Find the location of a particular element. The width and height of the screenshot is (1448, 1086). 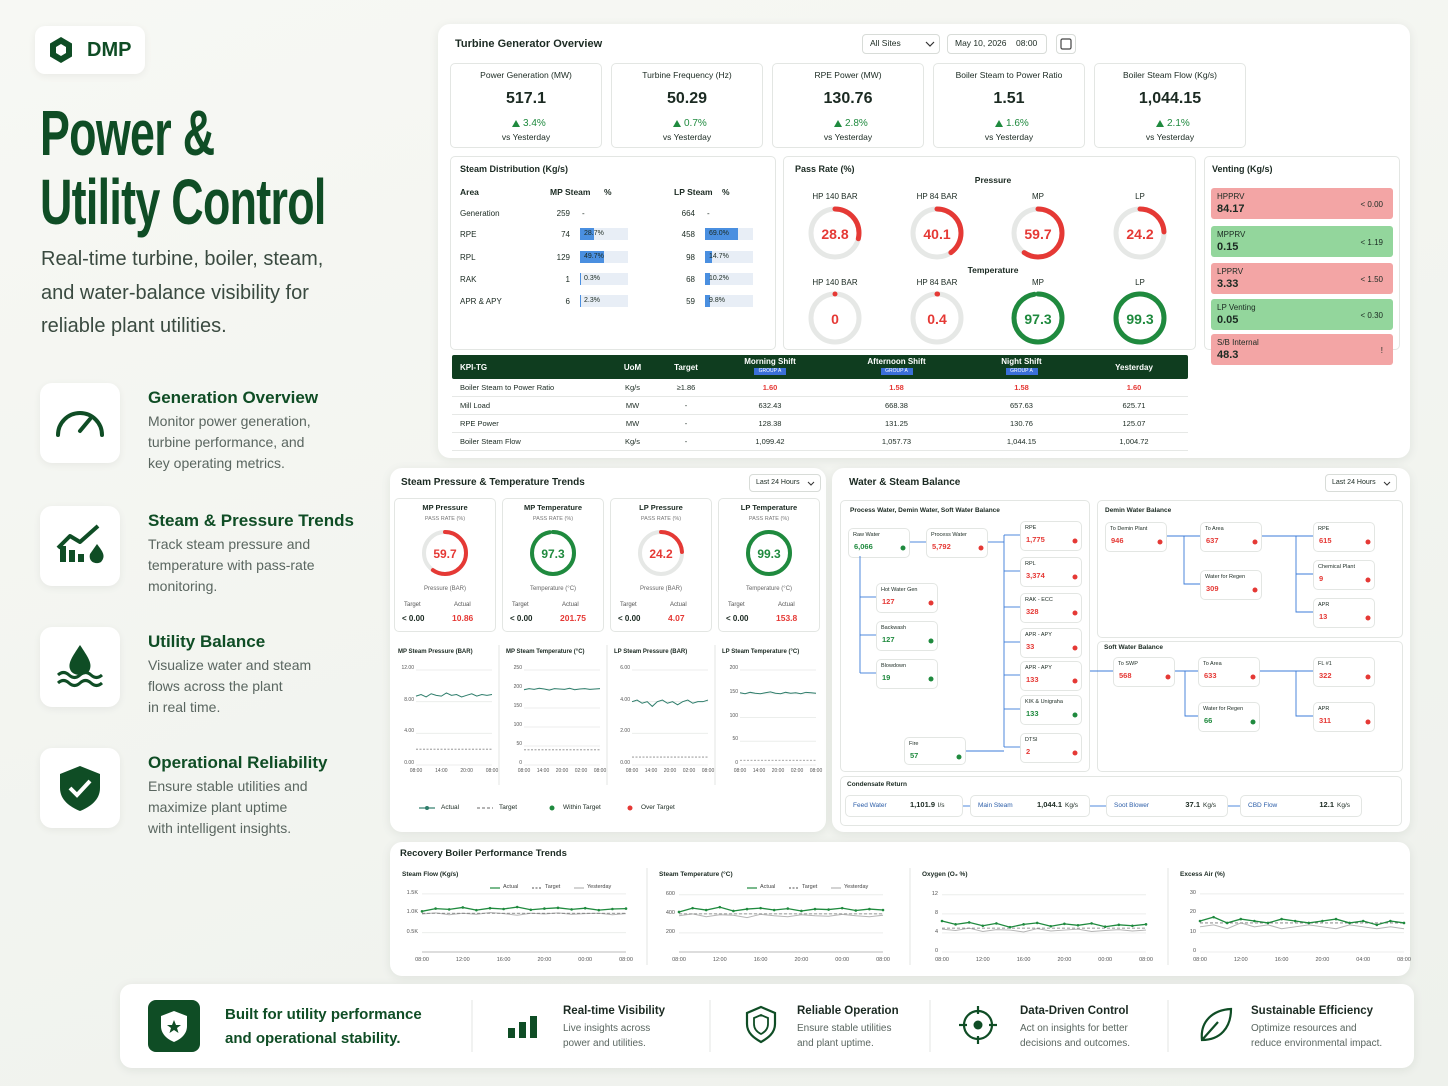

venting-value: 84.17 is located at coordinates (1231, 209).